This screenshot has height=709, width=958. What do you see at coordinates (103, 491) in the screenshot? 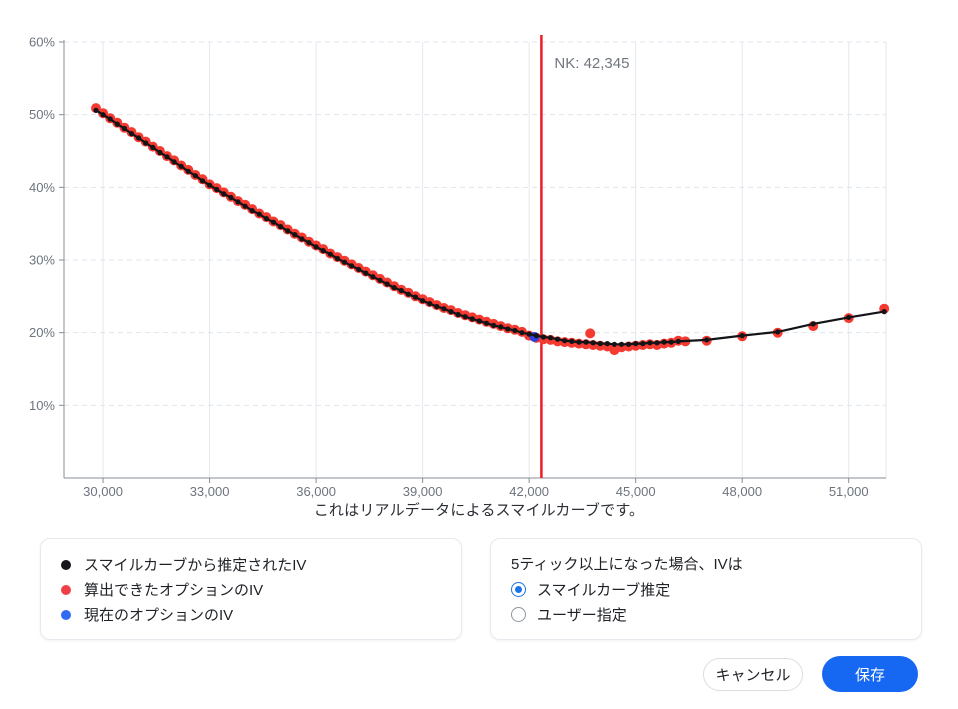
I see `svg-text: 30,000` at bounding box center [103, 491].